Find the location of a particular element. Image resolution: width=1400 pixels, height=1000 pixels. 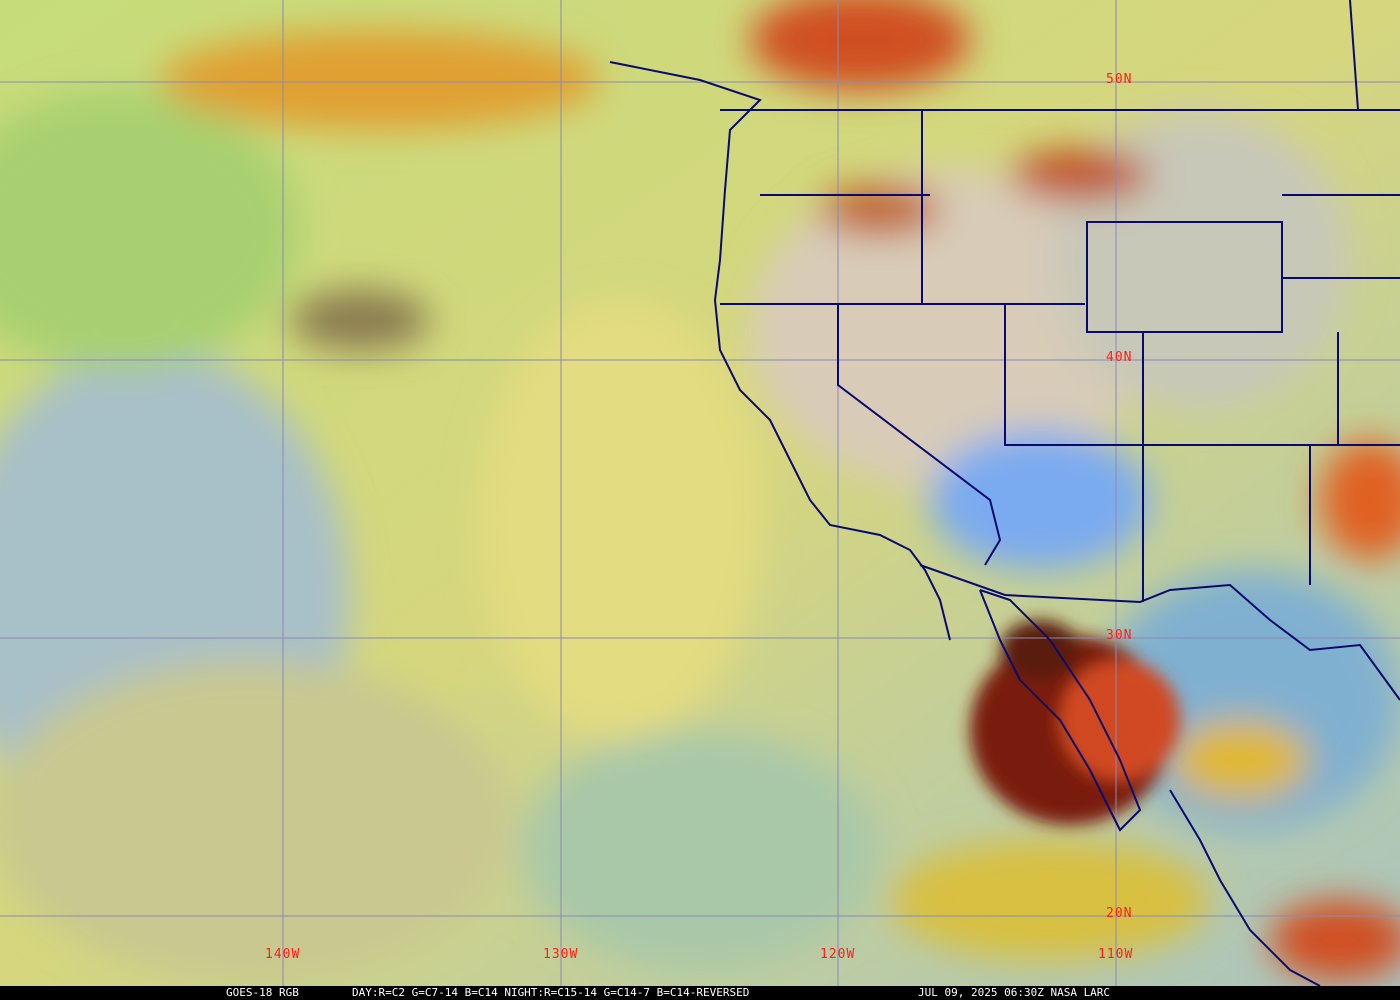

latitude-label-20n: 20N is located at coordinates (1119, 913).